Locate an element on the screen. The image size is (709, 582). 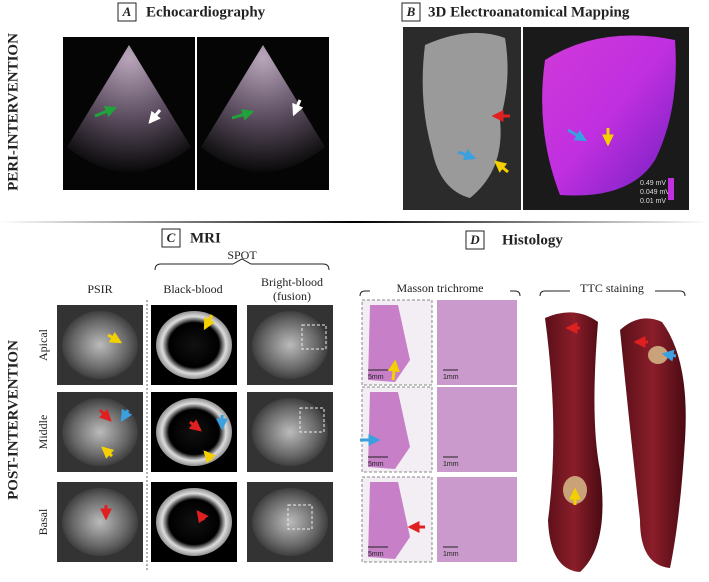
group-label: TTC staining is located at coordinates (612, 288).